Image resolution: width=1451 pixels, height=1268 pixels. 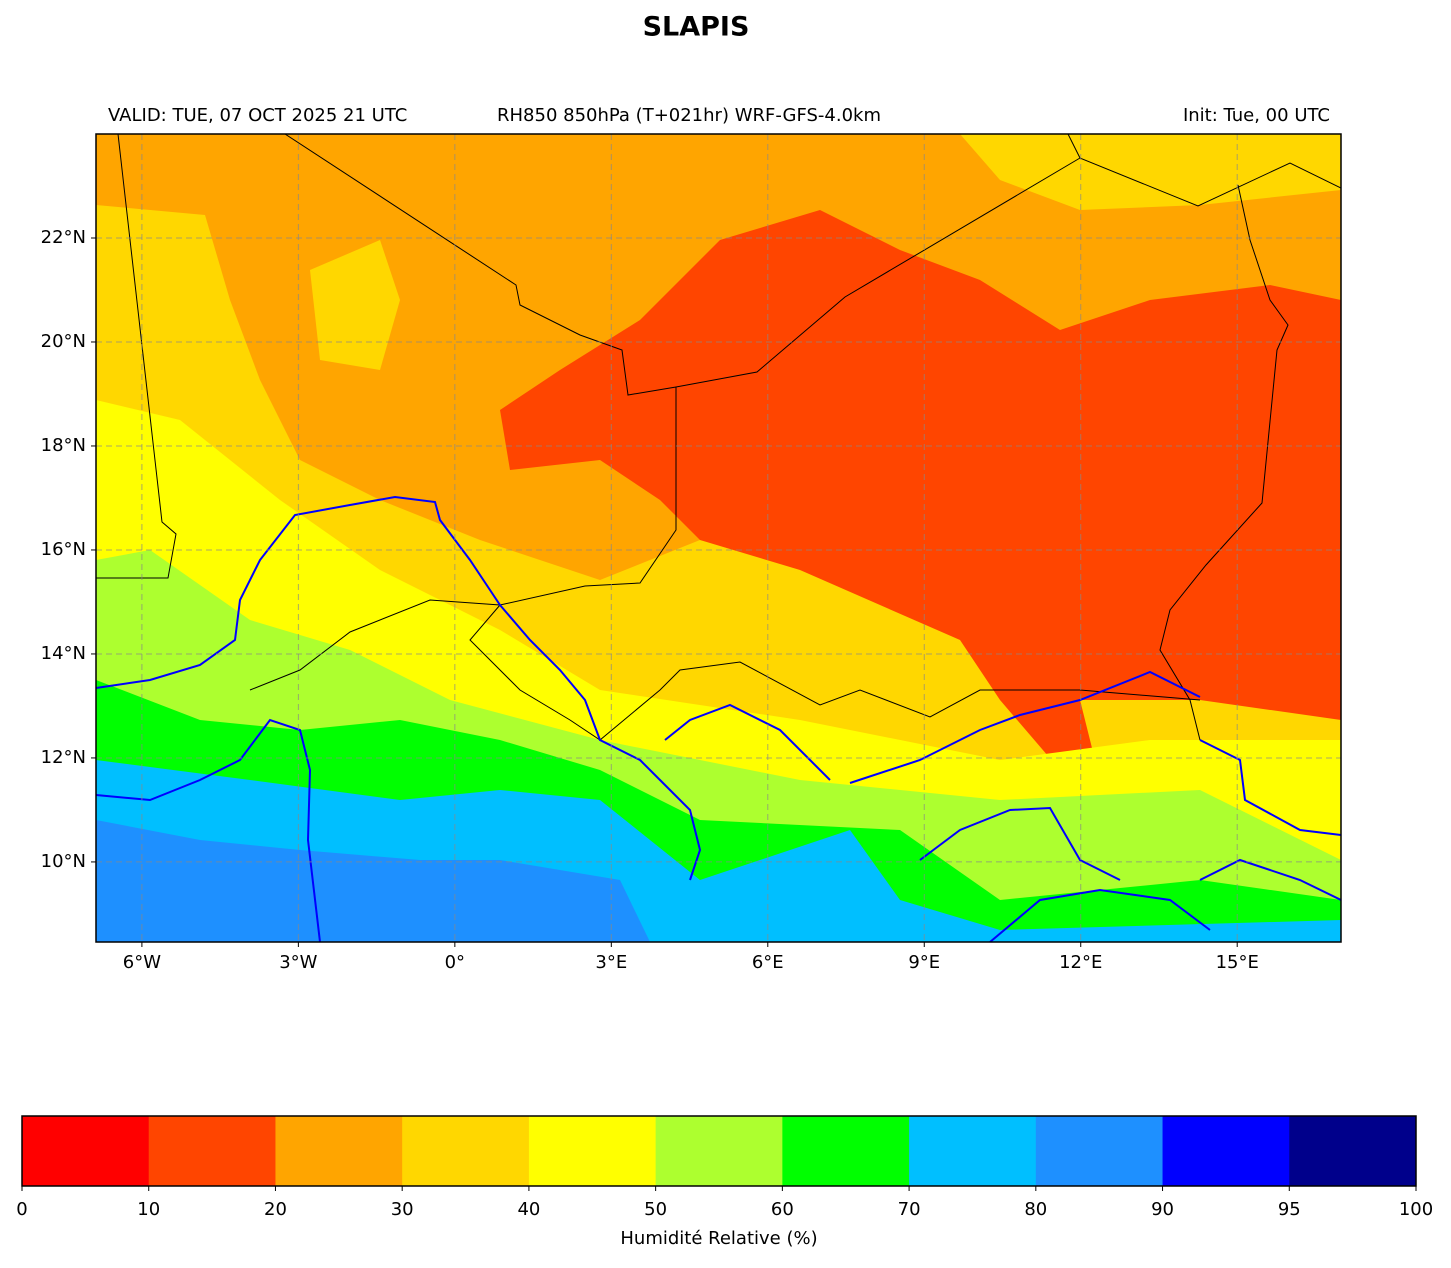 I want to click on colorbar-tick-label: 90, so click(x=1162, y=1209).